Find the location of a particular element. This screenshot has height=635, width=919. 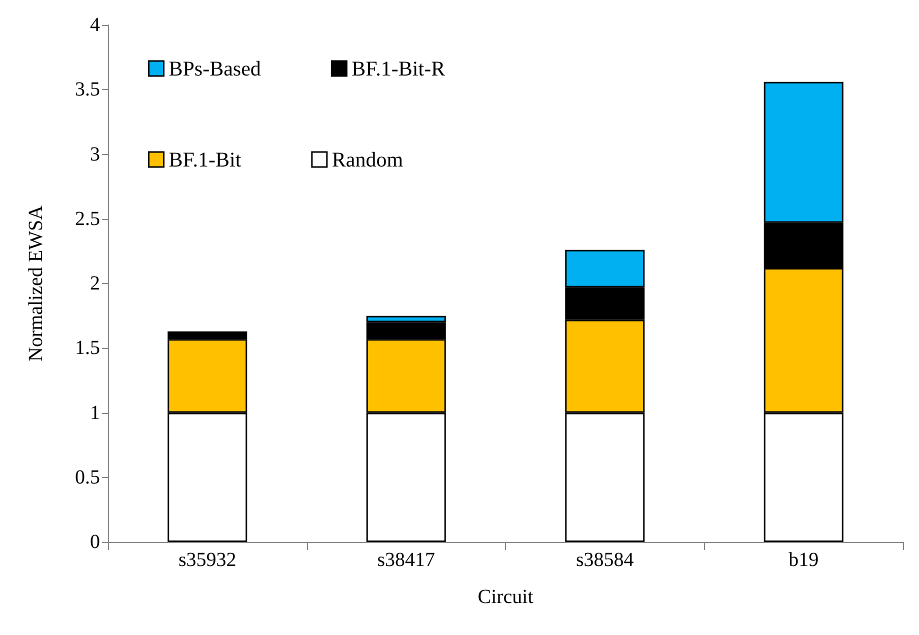

y-tick-label: 0 is located at coordinates (95, 542).